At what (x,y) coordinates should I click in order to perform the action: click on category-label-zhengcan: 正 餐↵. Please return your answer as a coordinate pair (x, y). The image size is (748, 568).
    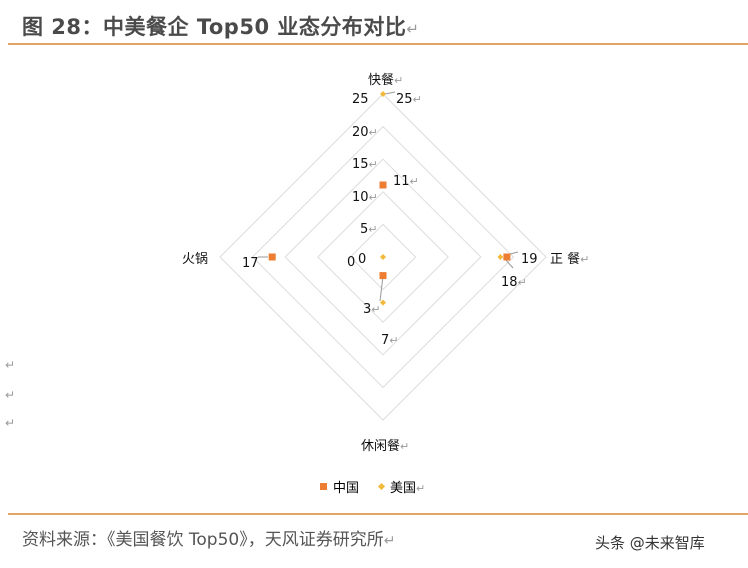
    Looking at the image, I should click on (570, 259).